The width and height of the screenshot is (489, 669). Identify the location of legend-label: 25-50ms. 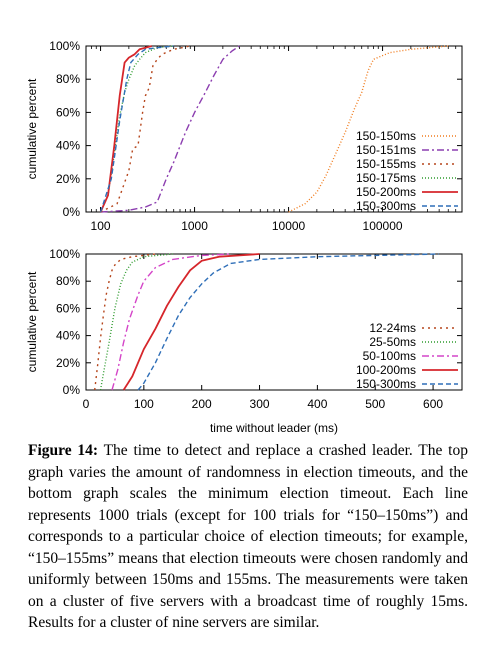
(392, 342).